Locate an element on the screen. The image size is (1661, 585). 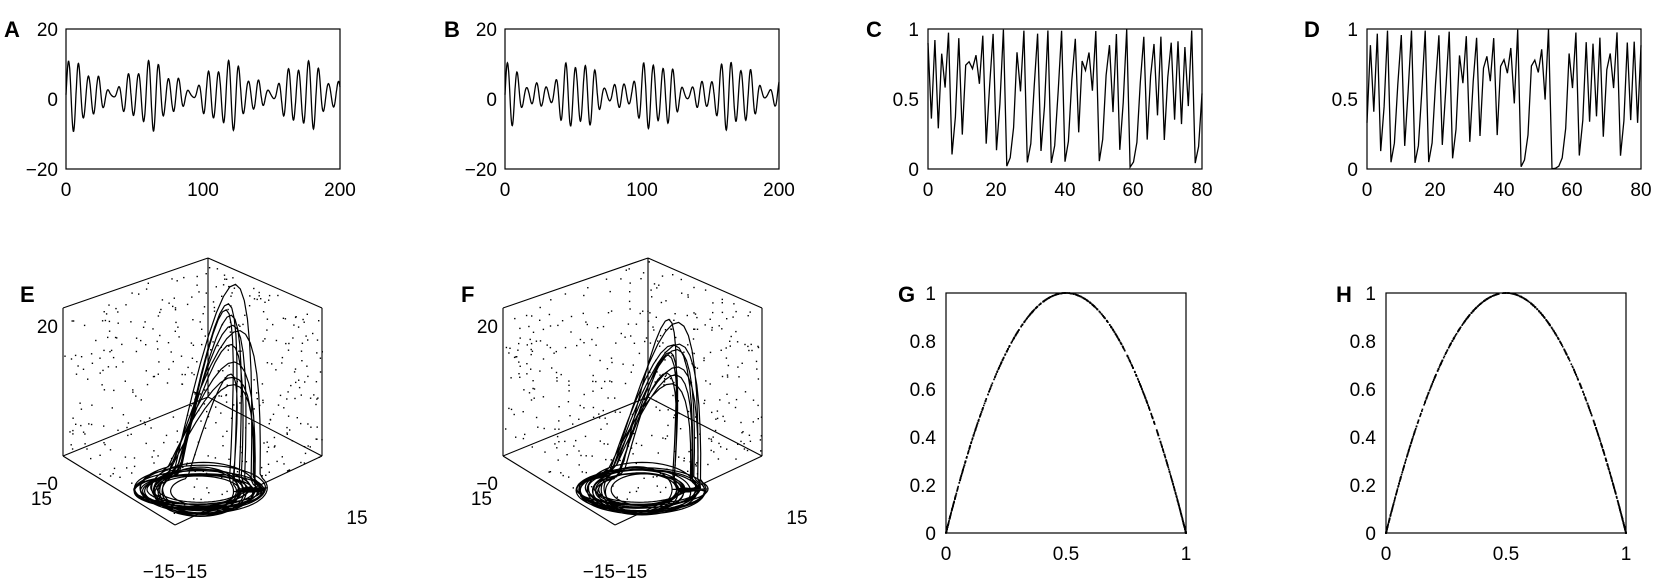
xtick-a-2: 200 is located at coordinates (340, 190).